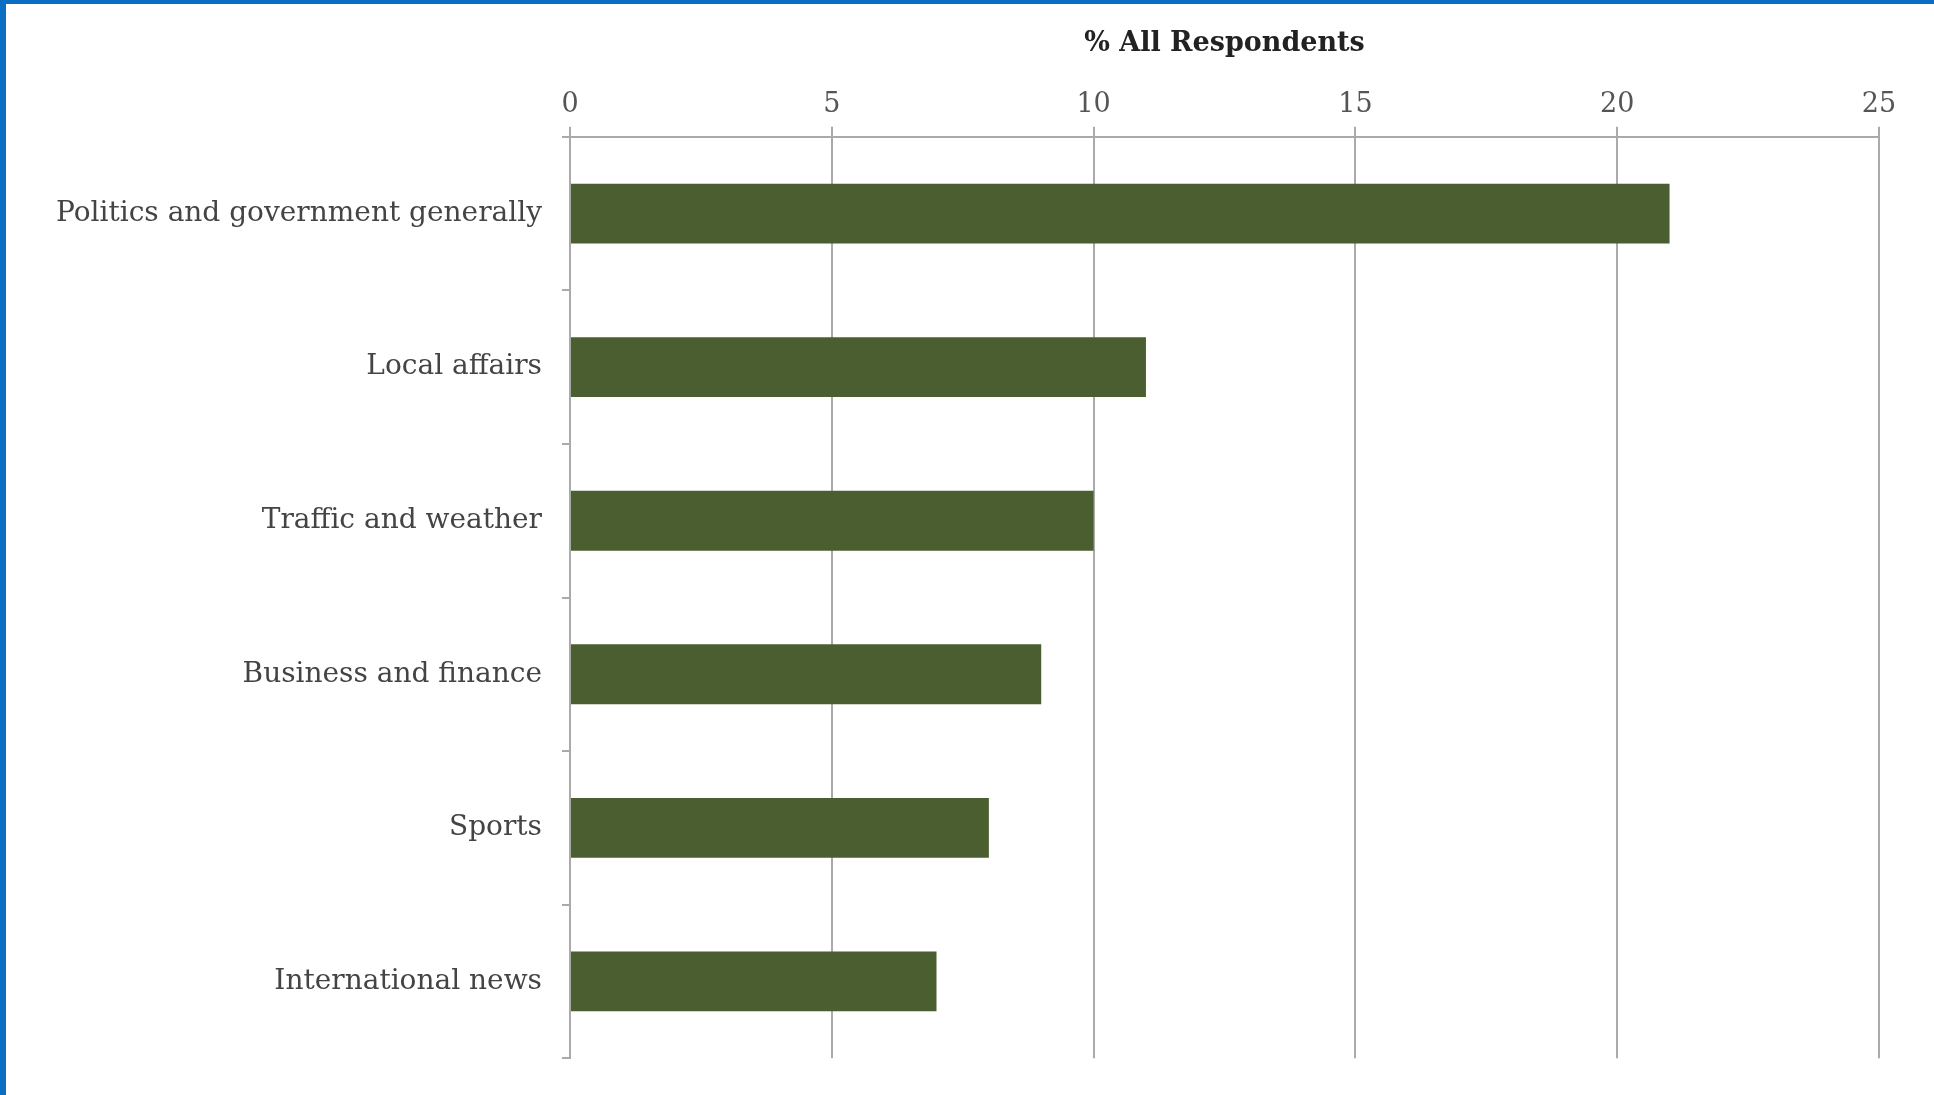 The image size is (1934, 1095). I want to click on x-tick-label: 15, so click(1355, 102).